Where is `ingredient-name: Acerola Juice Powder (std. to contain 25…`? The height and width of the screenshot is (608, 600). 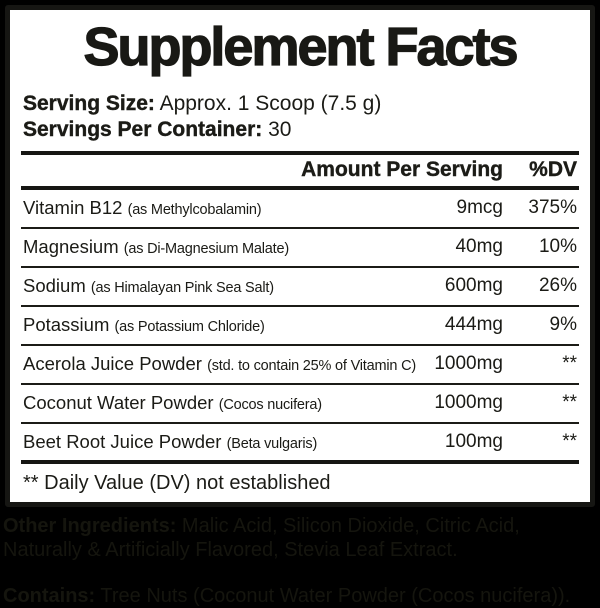 ingredient-name: Acerola Juice Powder (std. to contain 25… is located at coordinates (219, 364).